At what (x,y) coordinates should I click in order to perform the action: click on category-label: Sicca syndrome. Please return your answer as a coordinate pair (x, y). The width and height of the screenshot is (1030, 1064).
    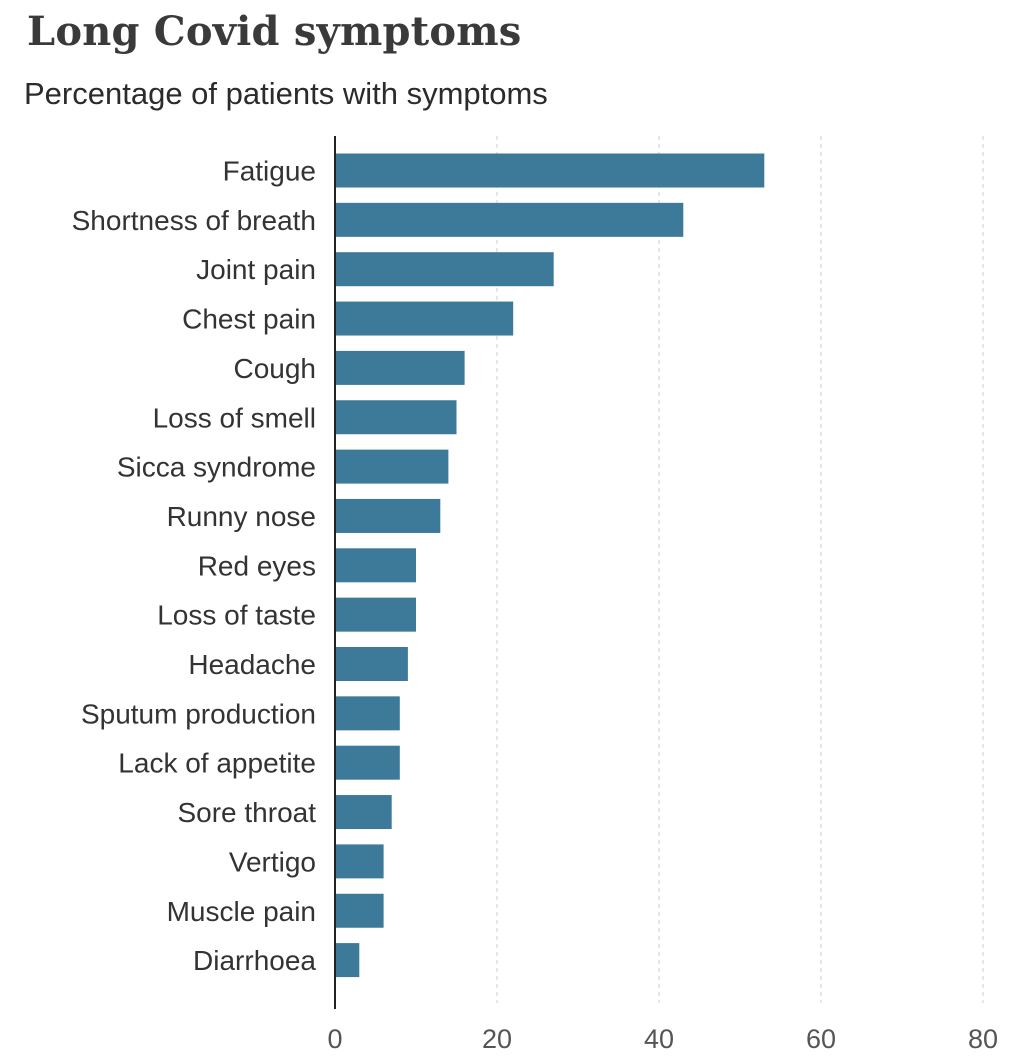
    Looking at the image, I should click on (216, 467).